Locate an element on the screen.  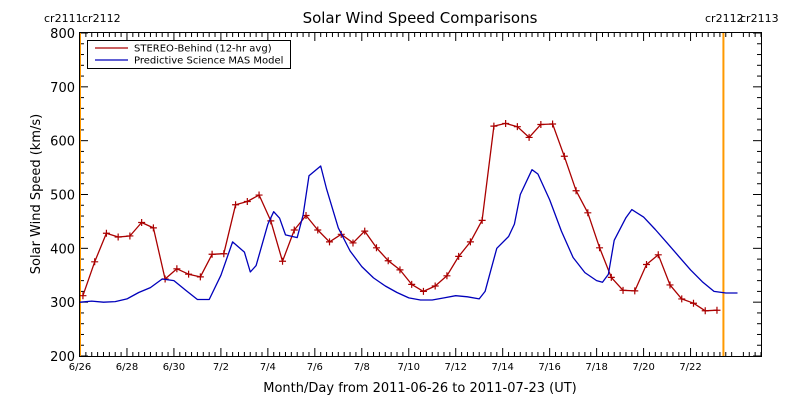
x-tick-label: 7/4 is located at coordinates (268, 367).